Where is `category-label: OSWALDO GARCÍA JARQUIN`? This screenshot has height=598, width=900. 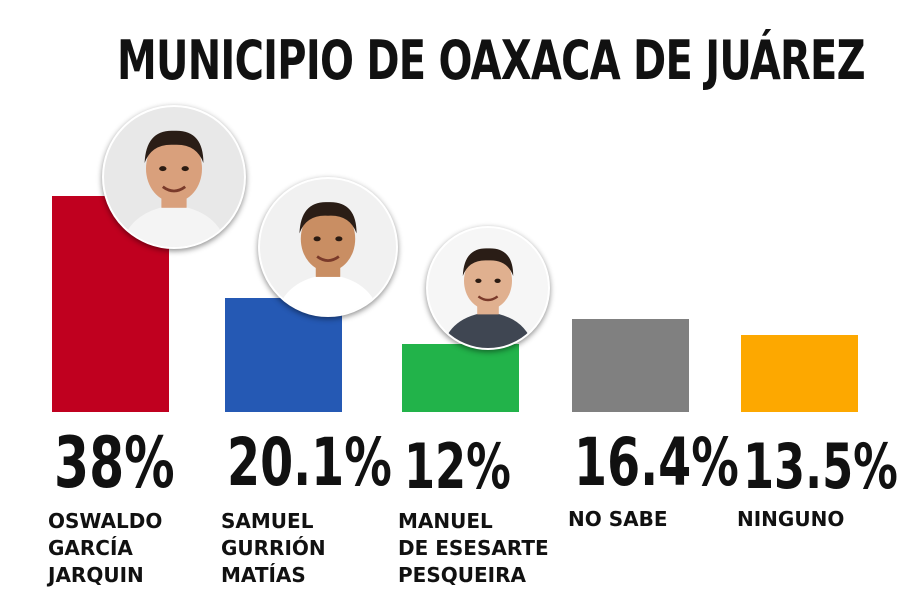 category-label: OSWALDO GARCÍA JARQUIN is located at coordinates (105, 548).